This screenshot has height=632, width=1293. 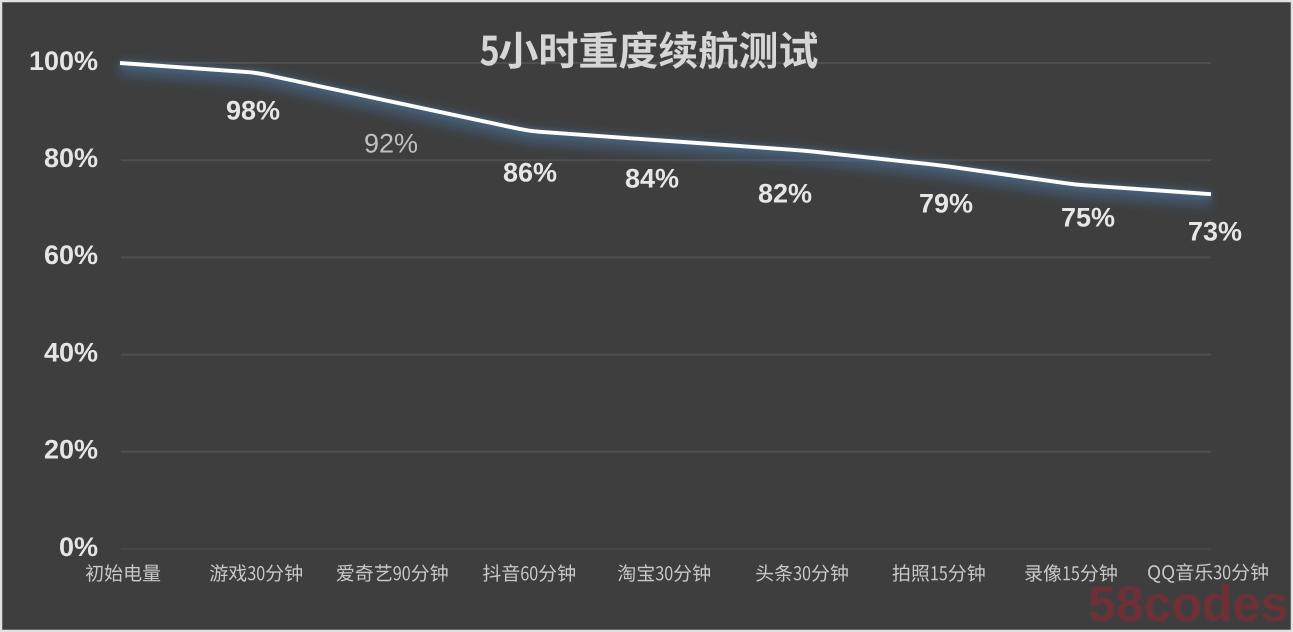 What do you see at coordinates (652, 178) in the screenshot?
I see `svg-text: 84%` at bounding box center [652, 178].